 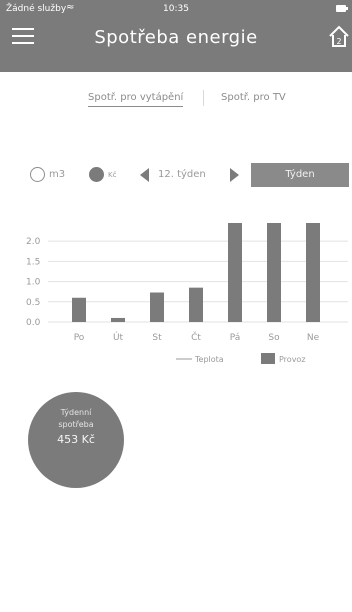 I want to click on unit-radio-kc, so click(x=96, y=174).